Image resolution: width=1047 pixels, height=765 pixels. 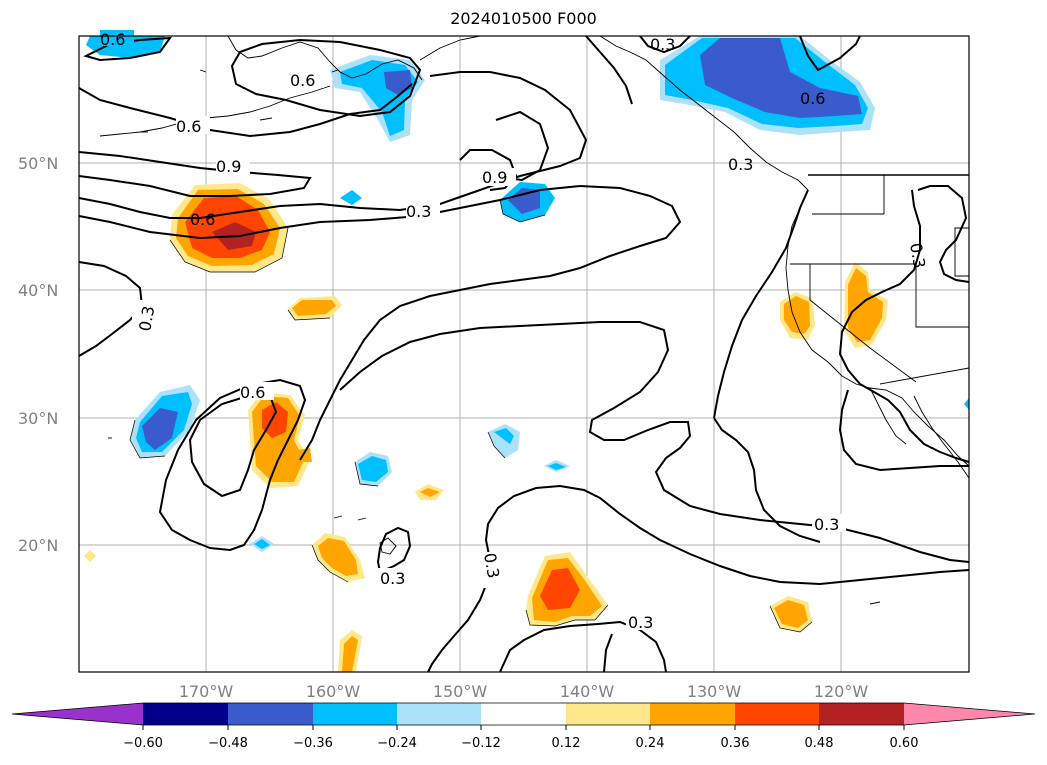 I want to click on colorbar-under-arrow, so click(x=77, y=714).